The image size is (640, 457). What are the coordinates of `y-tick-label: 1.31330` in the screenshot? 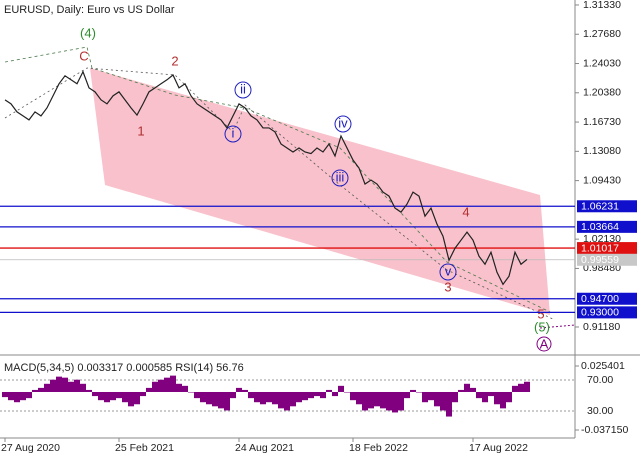 It's located at (602, 5).